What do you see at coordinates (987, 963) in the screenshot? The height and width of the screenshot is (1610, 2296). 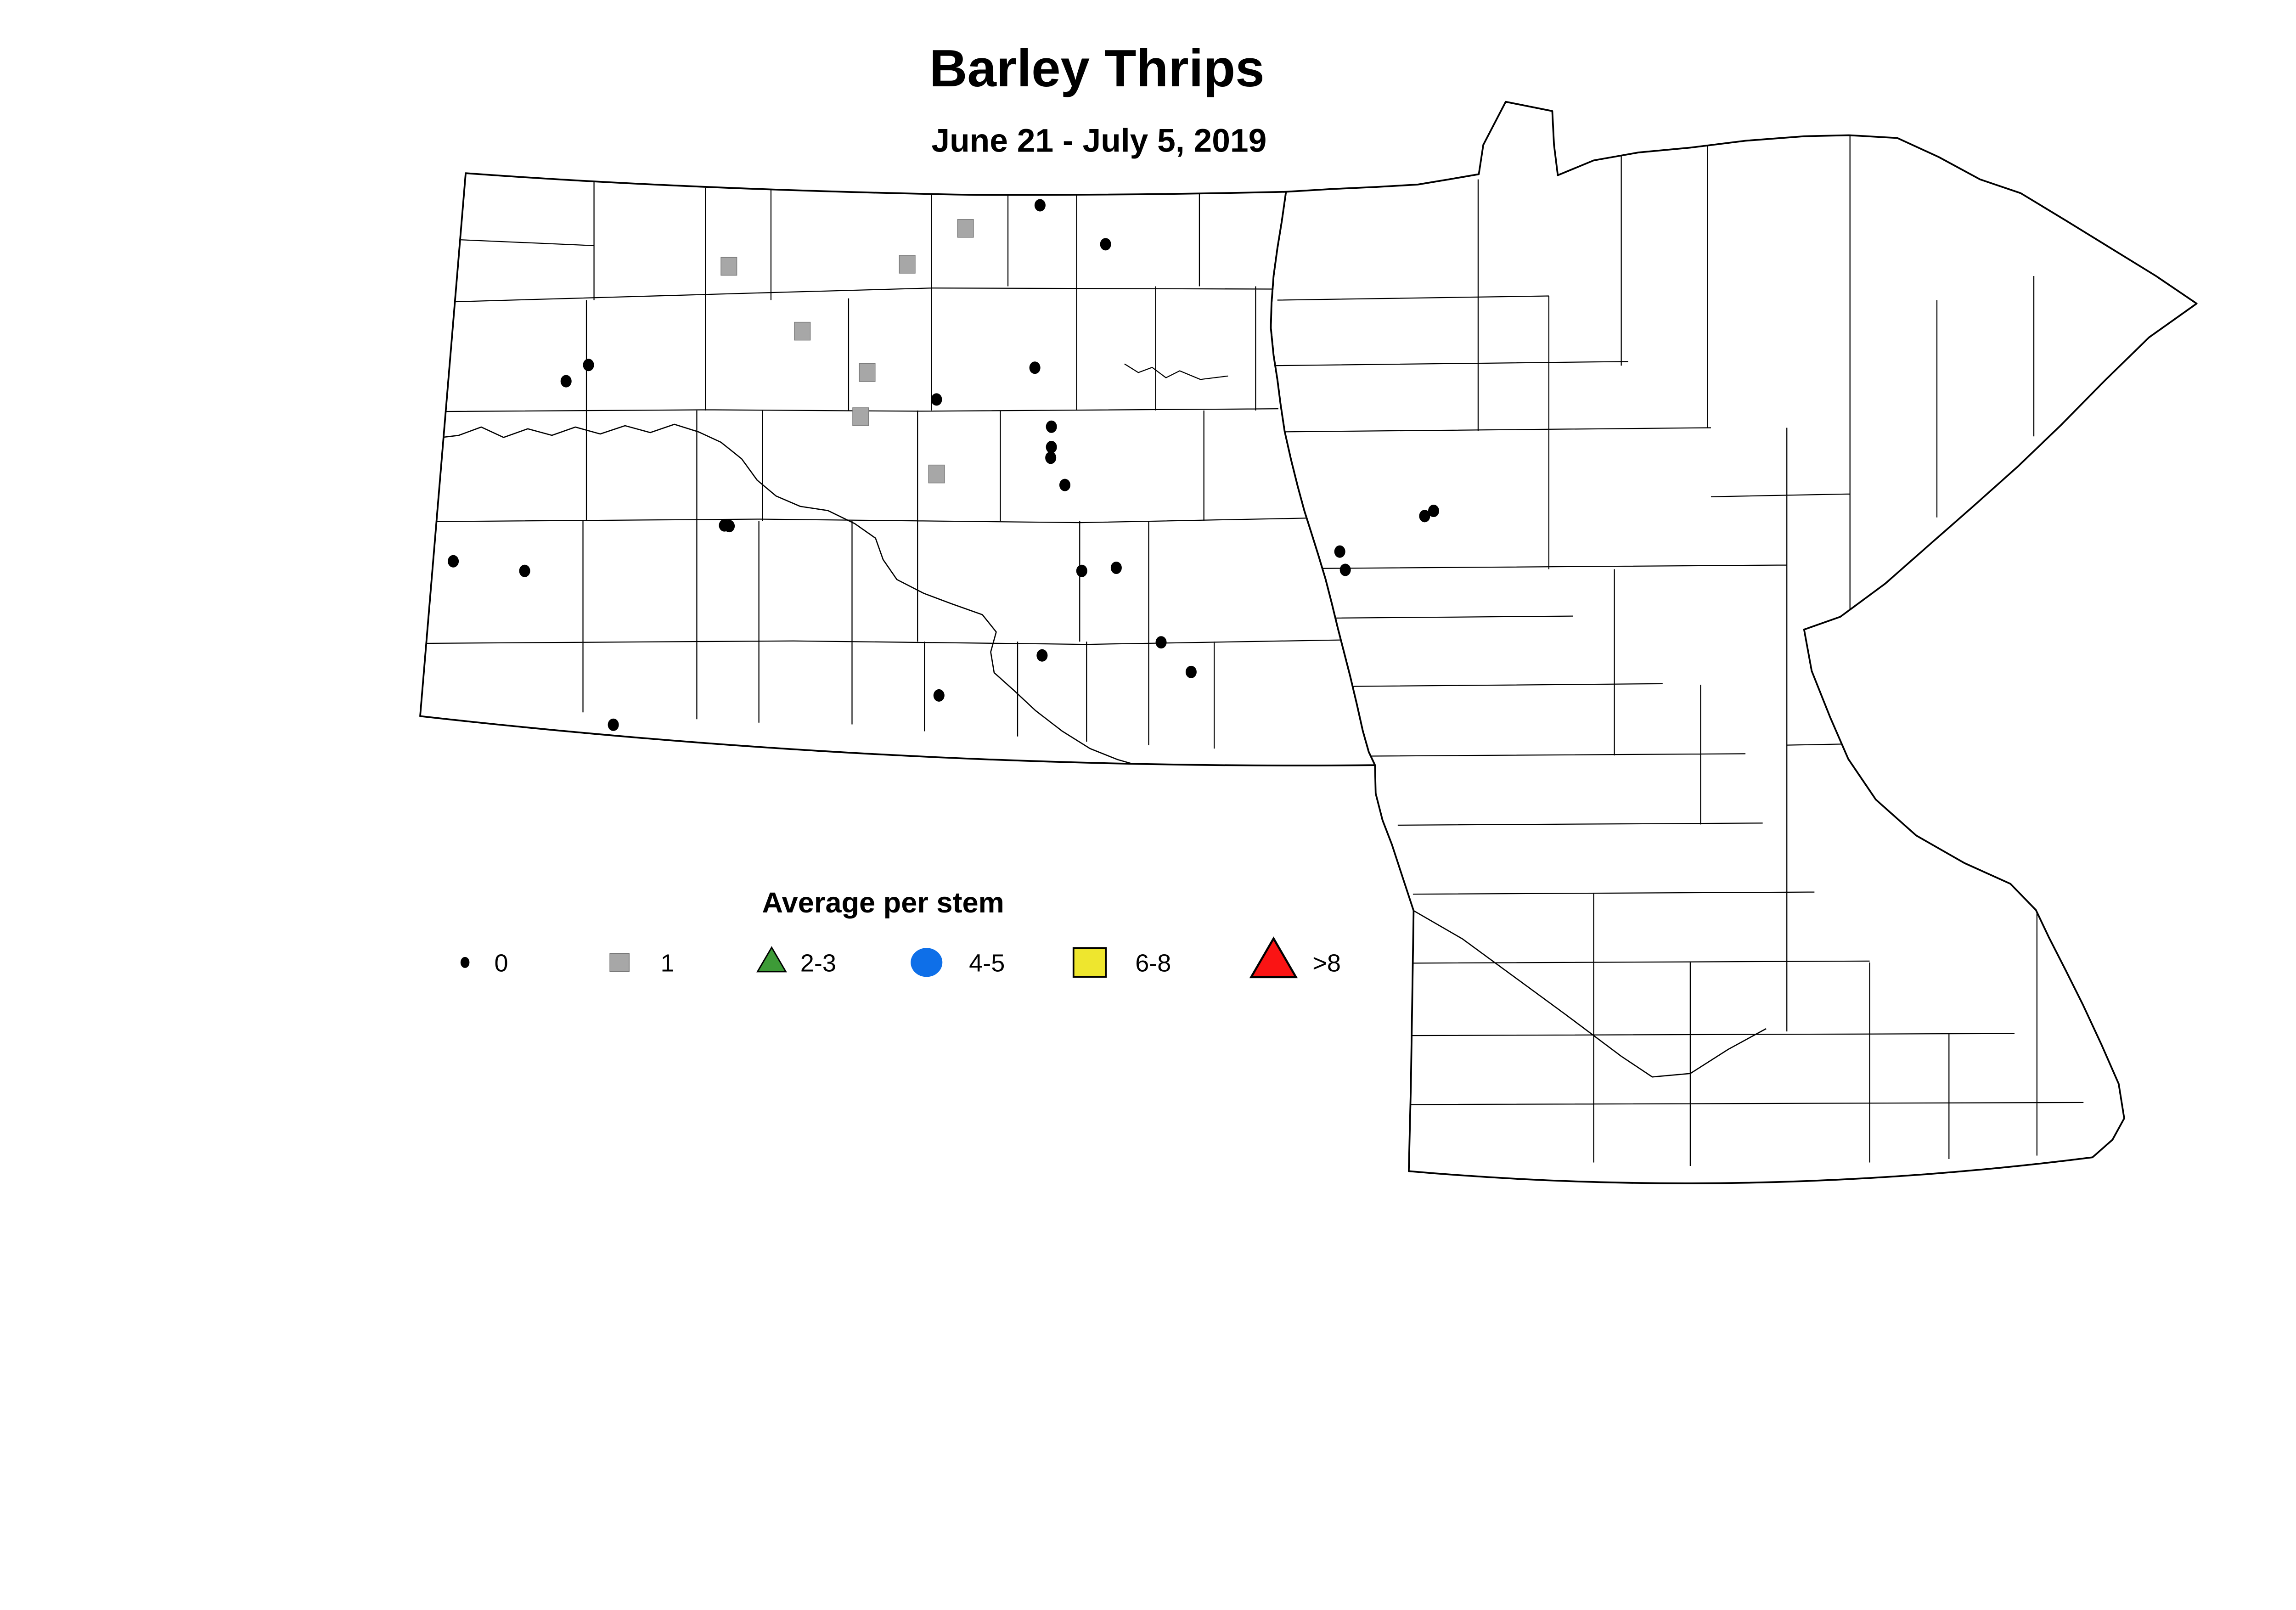 I see `legend-label: 4-5` at bounding box center [987, 963].